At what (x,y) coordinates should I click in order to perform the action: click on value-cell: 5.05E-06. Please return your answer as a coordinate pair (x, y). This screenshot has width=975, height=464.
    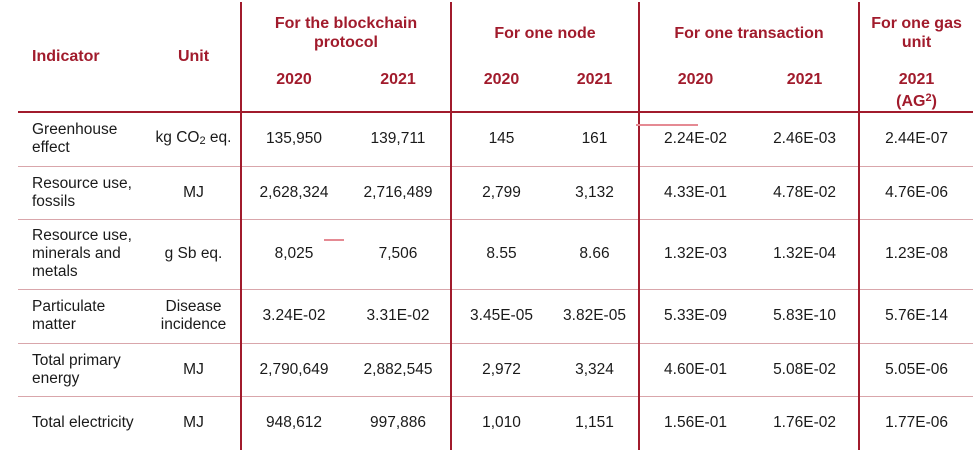
    Looking at the image, I should click on (916, 370).